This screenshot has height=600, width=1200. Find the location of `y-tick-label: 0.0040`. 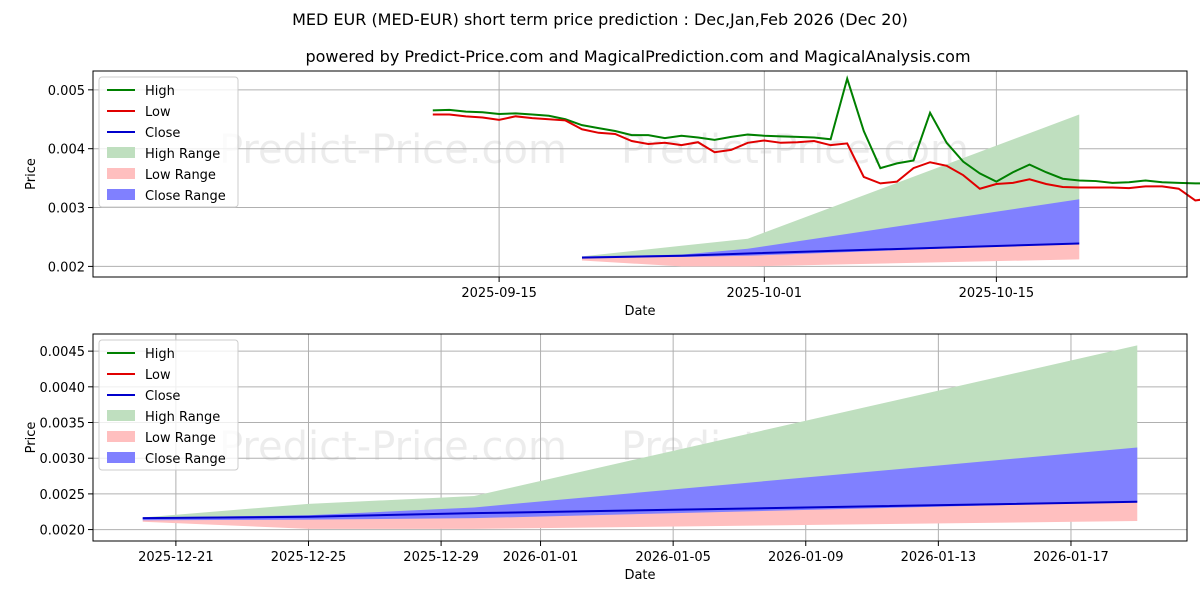

y-tick-label: 0.0040 is located at coordinates (63, 388).